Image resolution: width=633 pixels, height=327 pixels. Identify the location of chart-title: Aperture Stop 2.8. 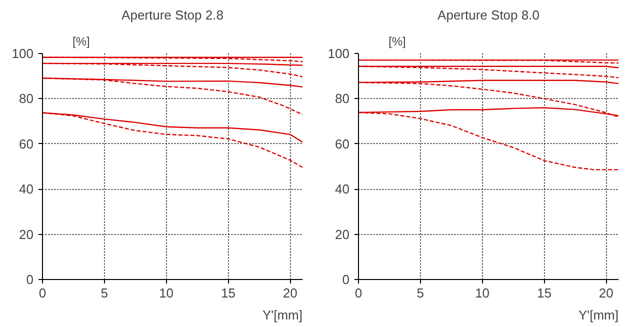
(173, 15).